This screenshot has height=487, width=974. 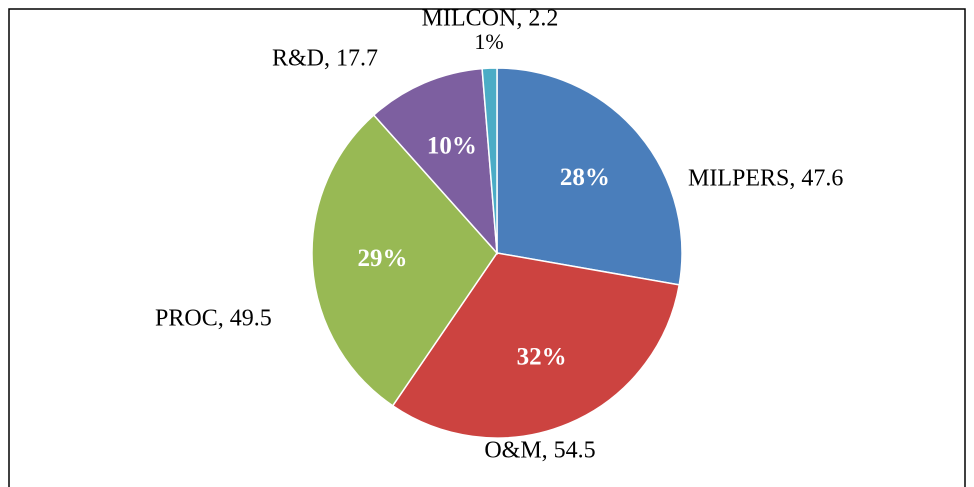 I want to click on percent-label: 32%, so click(x=542, y=356).